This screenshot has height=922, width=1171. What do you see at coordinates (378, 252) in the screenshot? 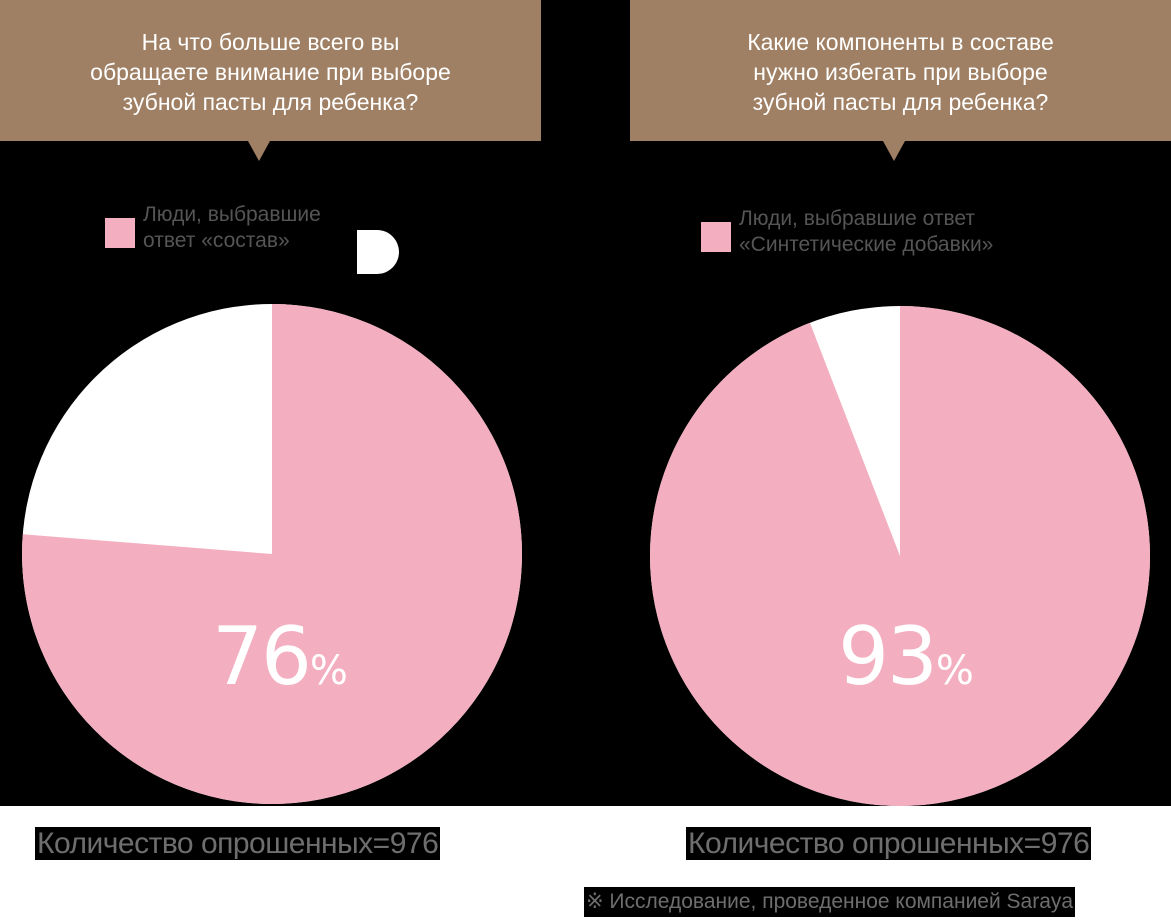
I see `legend-artifact` at bounding box center [378, 252].